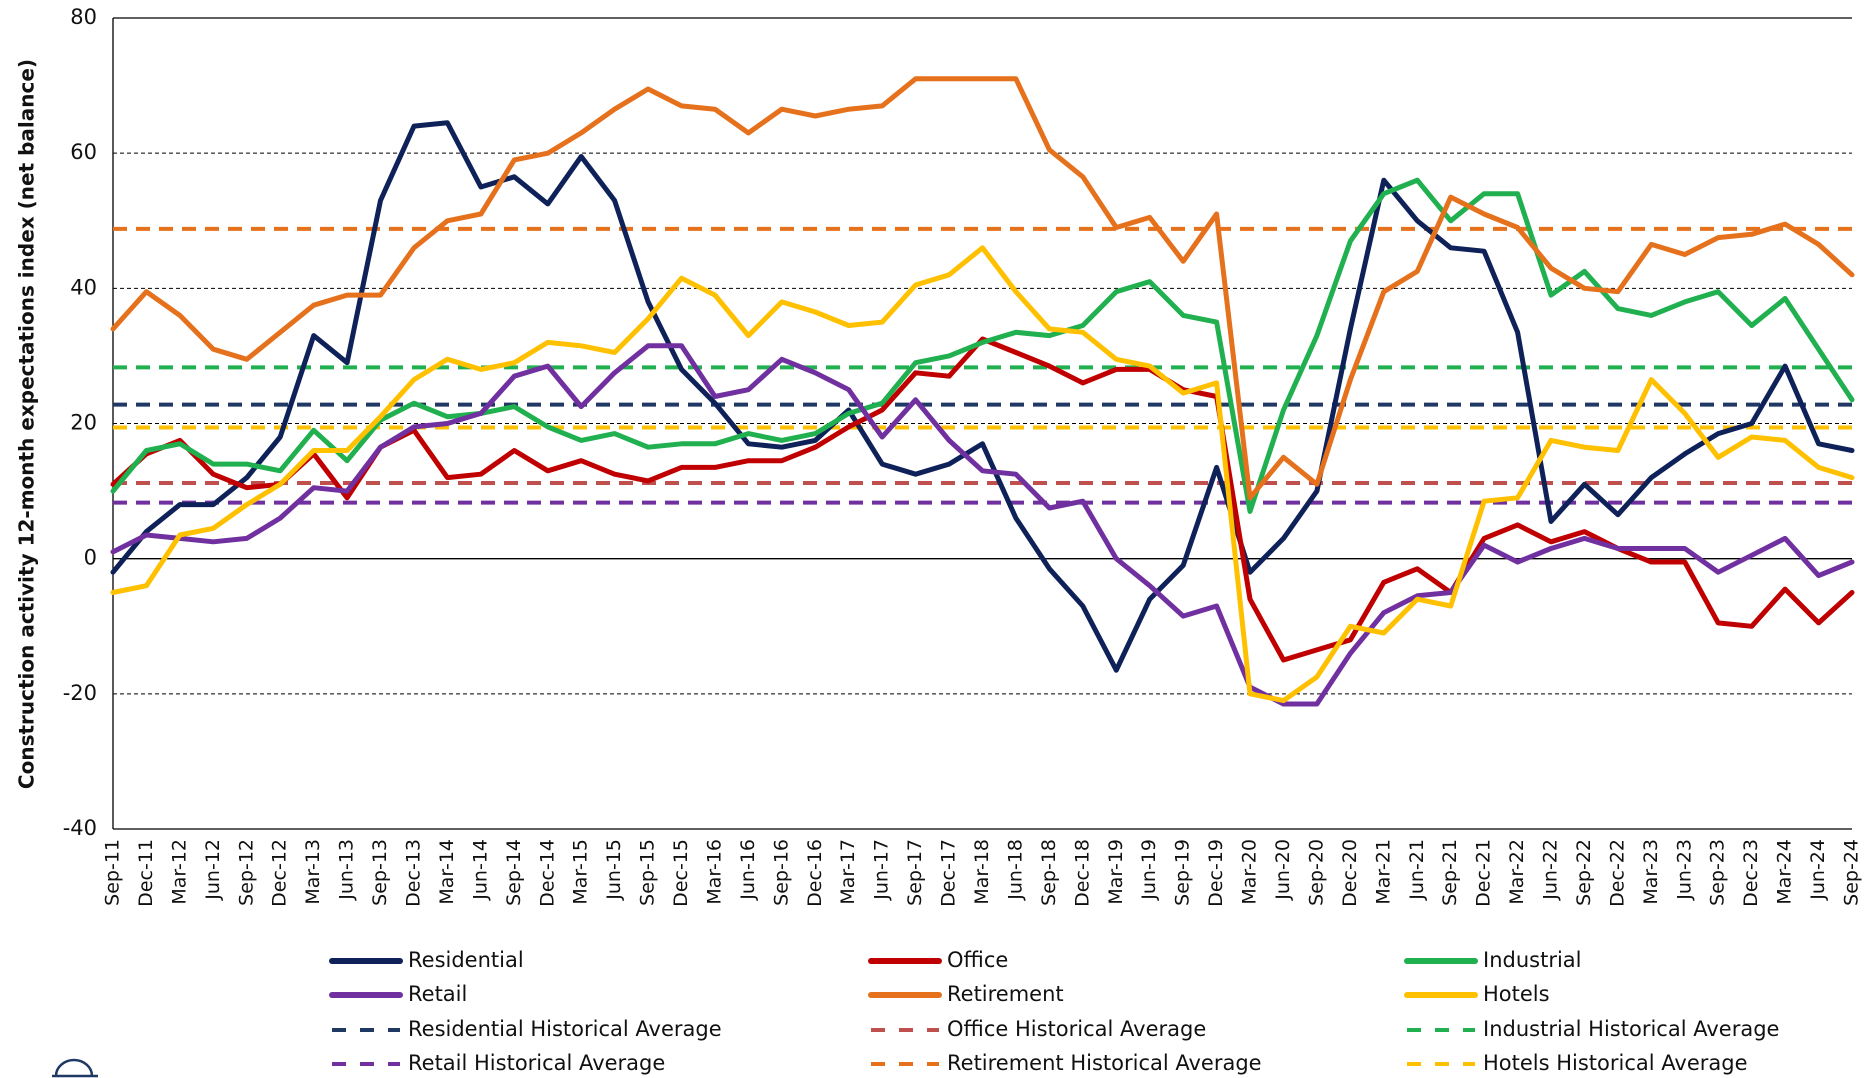 Image resolution: width=1870 pixels, height=1078 pixels. What do you see at coordinates (714, 872) in the screenshot?
I see `x-tick-label: Mar-16` at bounding box center [714, 872].